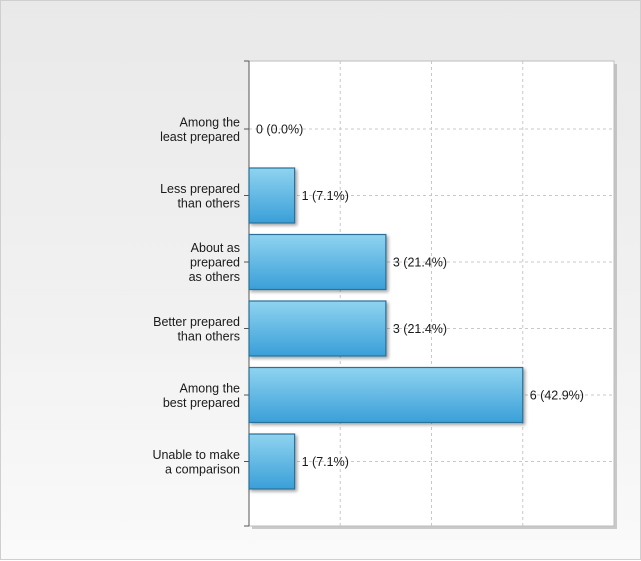 The image size is (641, 561). I want to click on category-label: Better prepared than others, so click(196, 329).